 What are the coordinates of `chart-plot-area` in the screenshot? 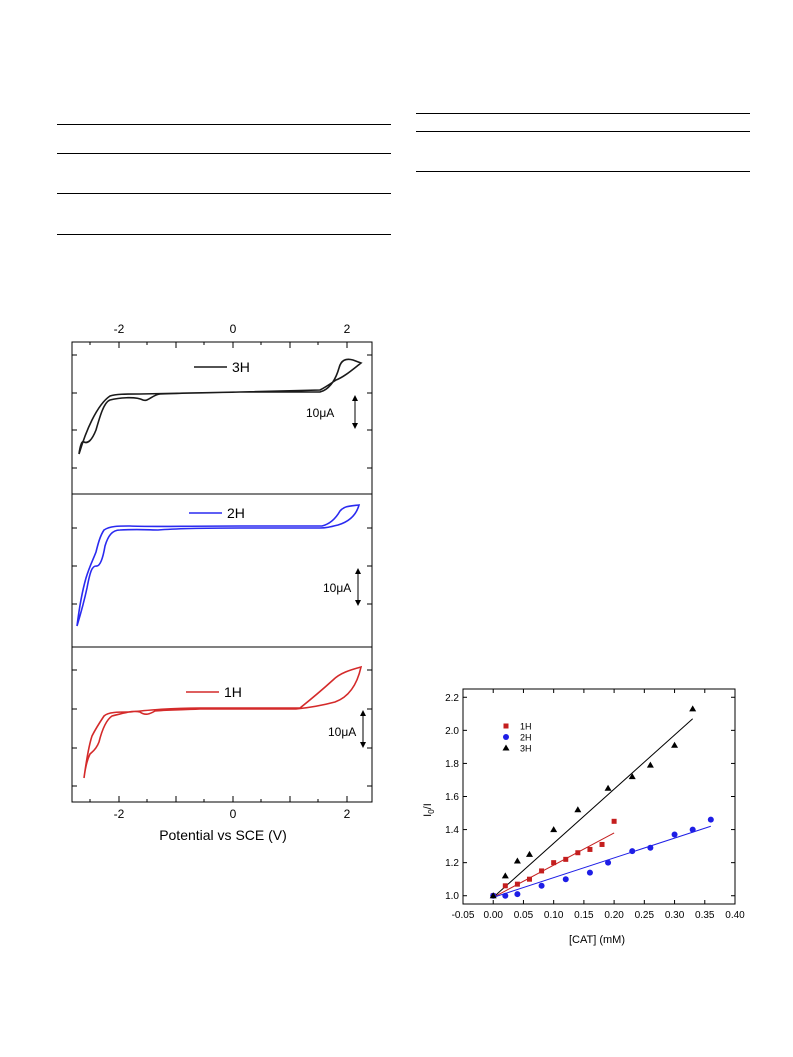 It's located at (599, 796).